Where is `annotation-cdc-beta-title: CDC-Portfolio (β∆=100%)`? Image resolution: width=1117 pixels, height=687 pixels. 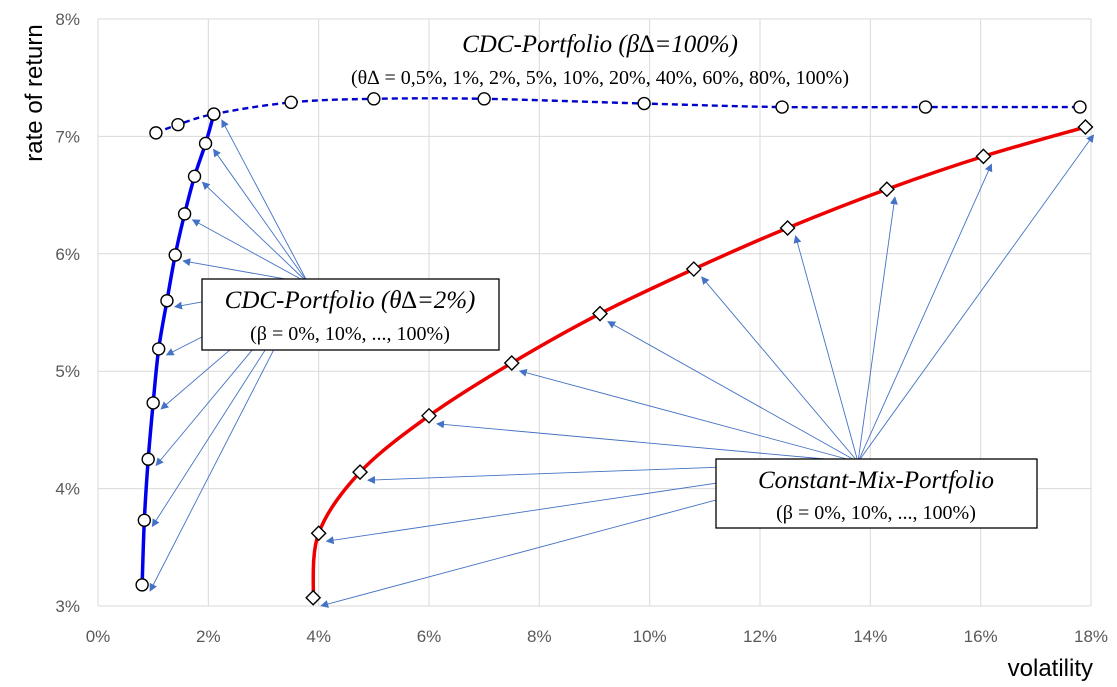 annotation-cdc-beta-title: CDC-Portfolio (β∆=100%) is located at coordinates (600, 44).